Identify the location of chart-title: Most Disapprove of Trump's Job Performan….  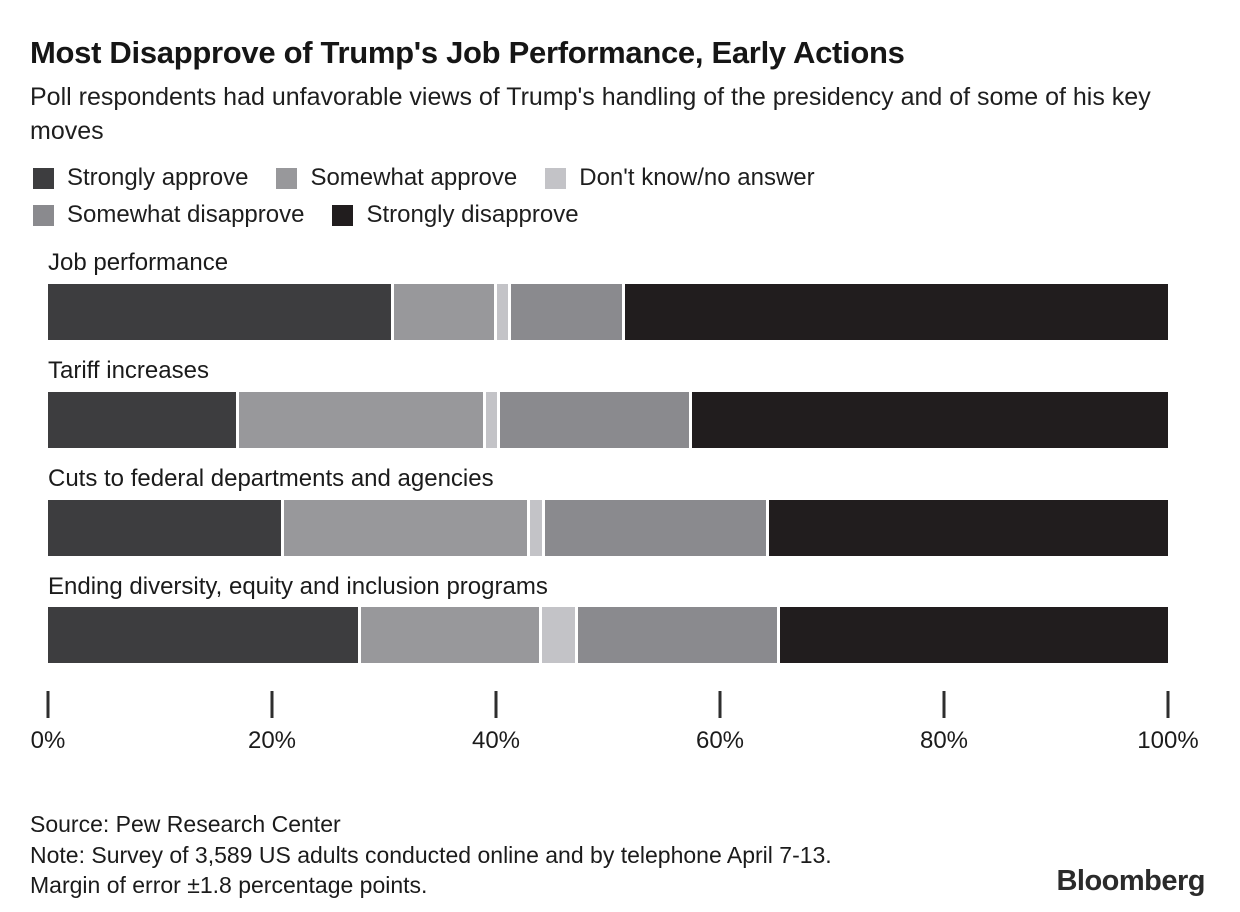
(467, 52).